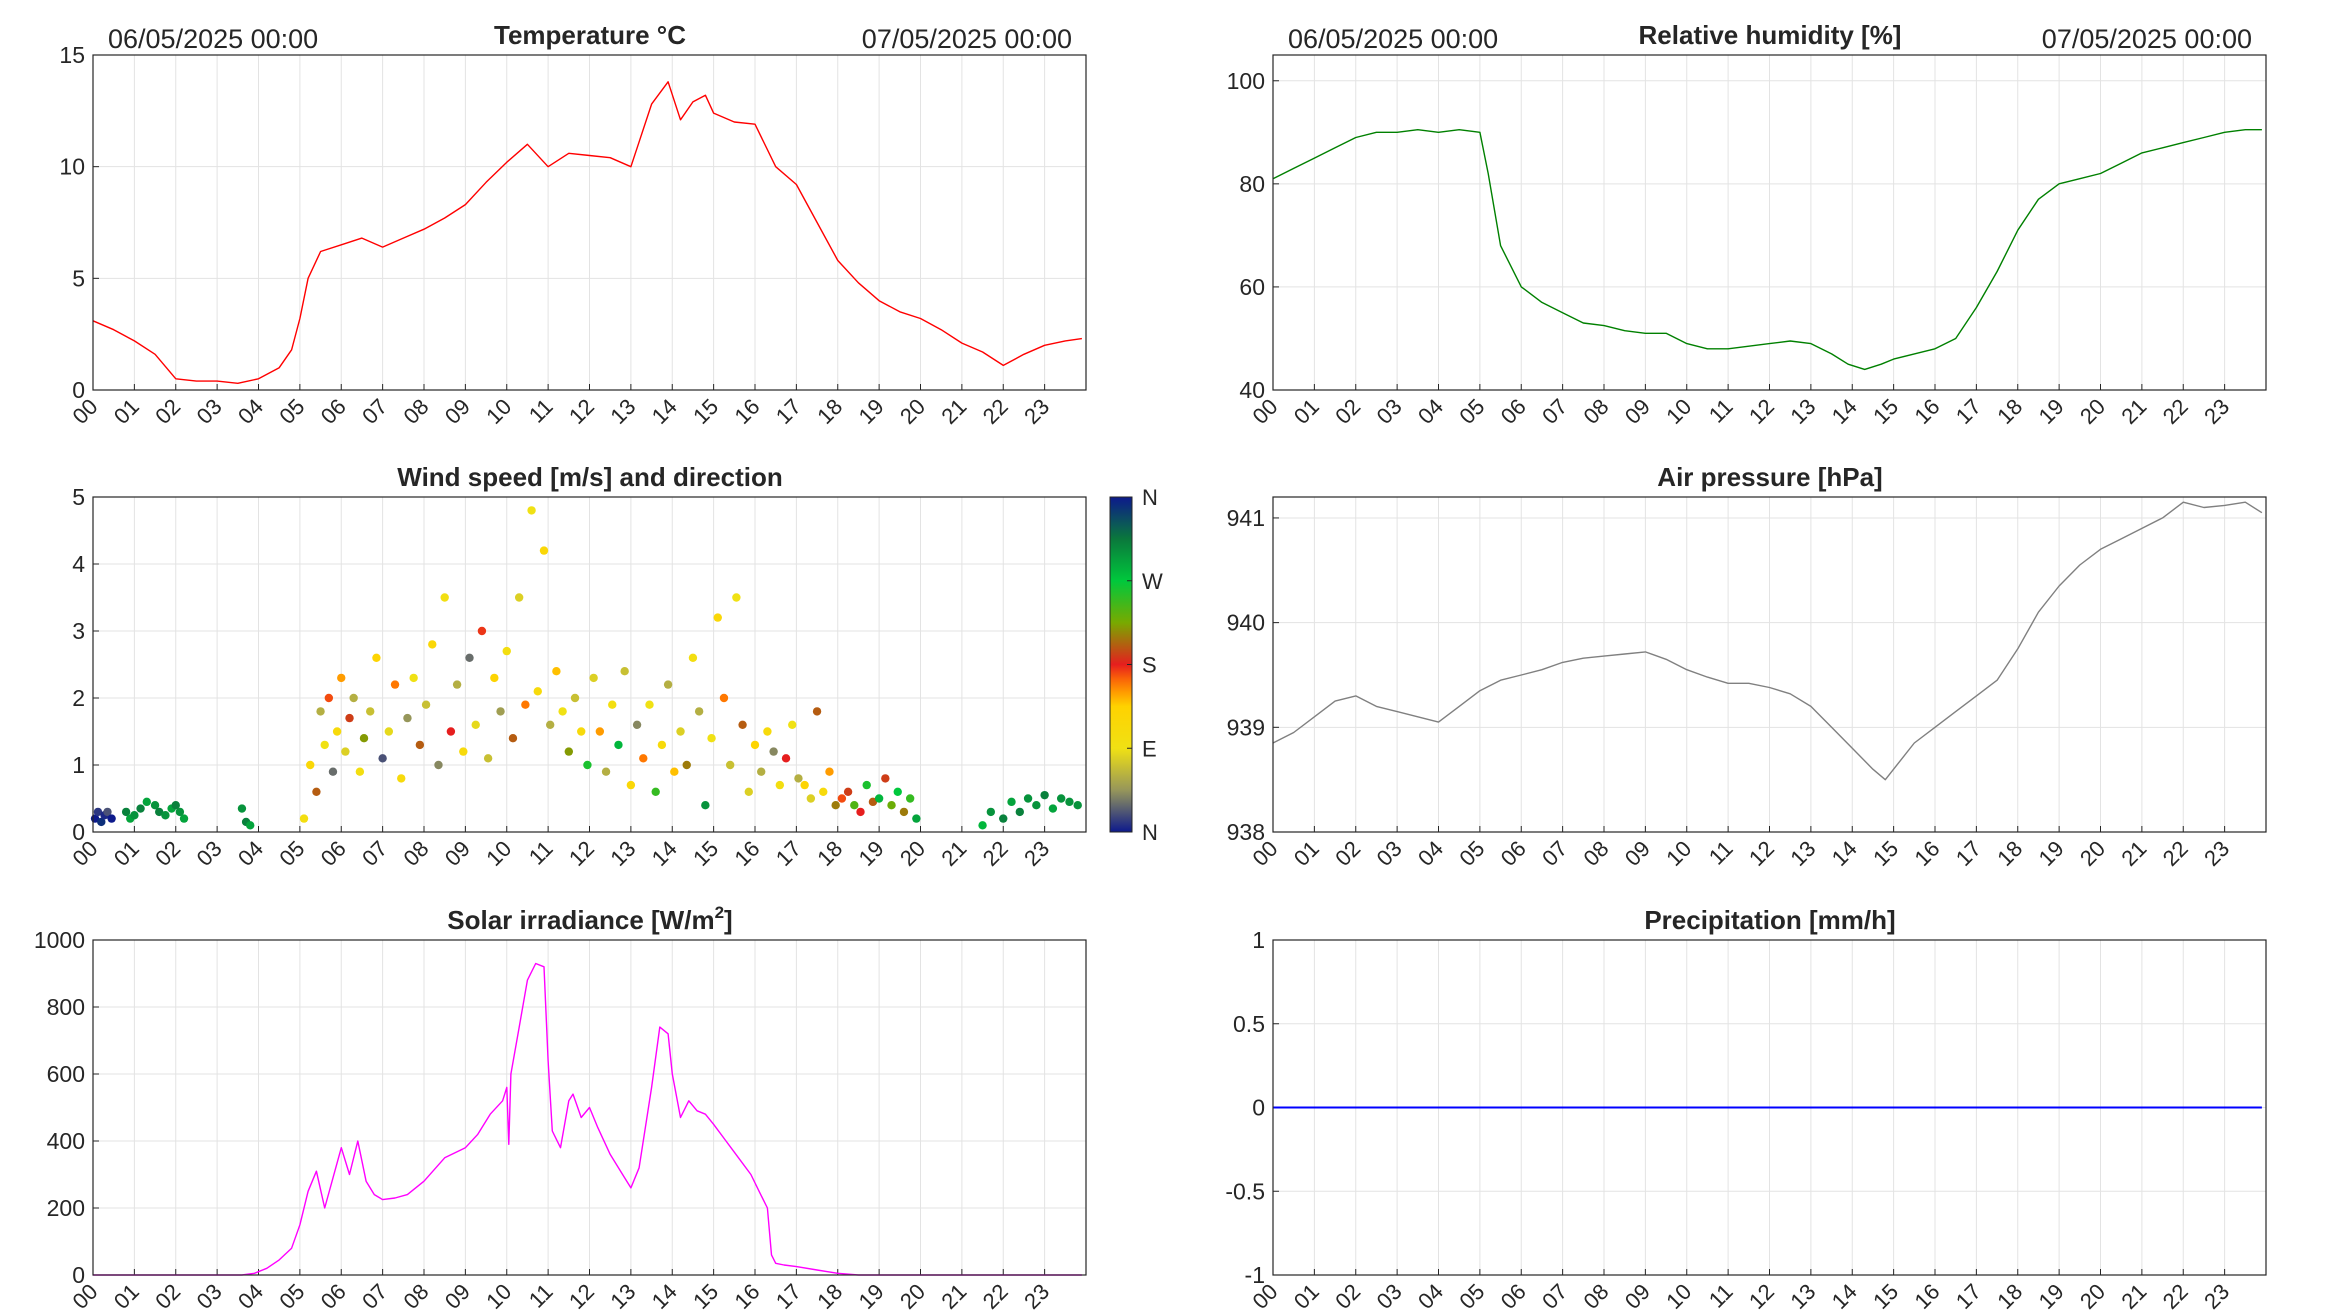  I want to click on temperature-series-line, so click(587, 232).